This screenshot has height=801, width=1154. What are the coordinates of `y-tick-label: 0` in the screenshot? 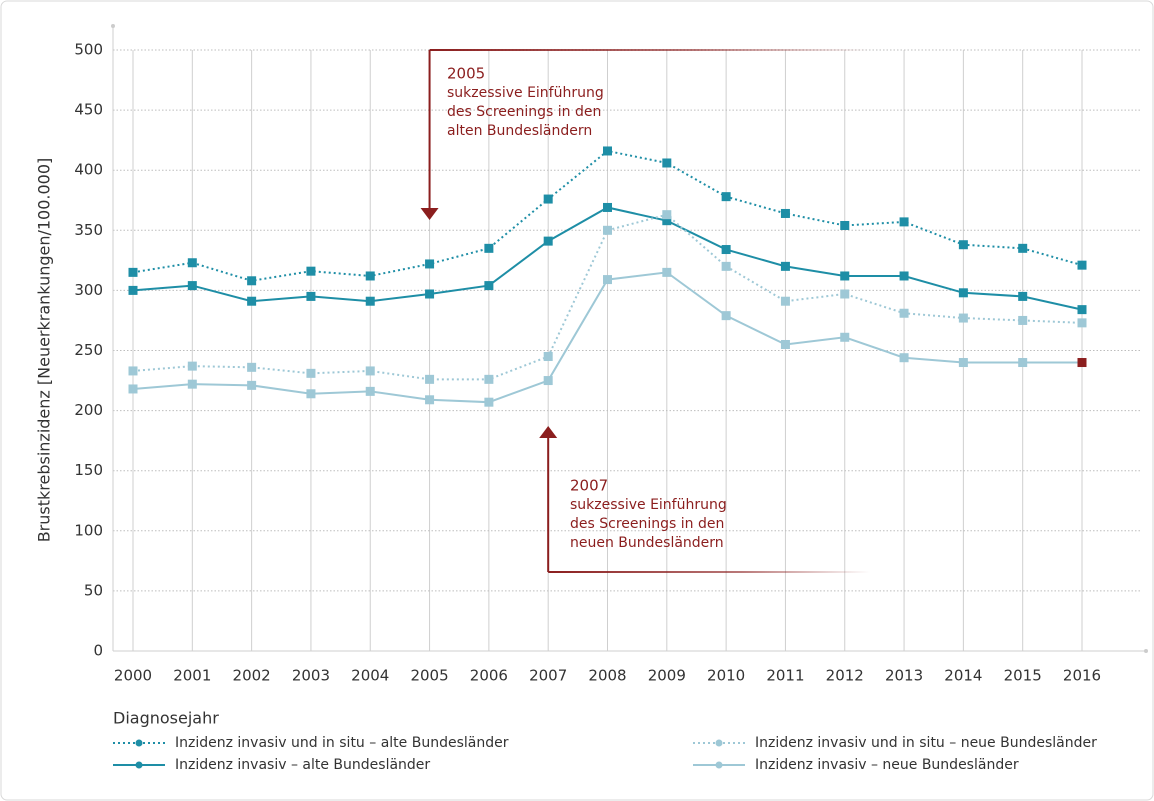 It's located at (98, 651).